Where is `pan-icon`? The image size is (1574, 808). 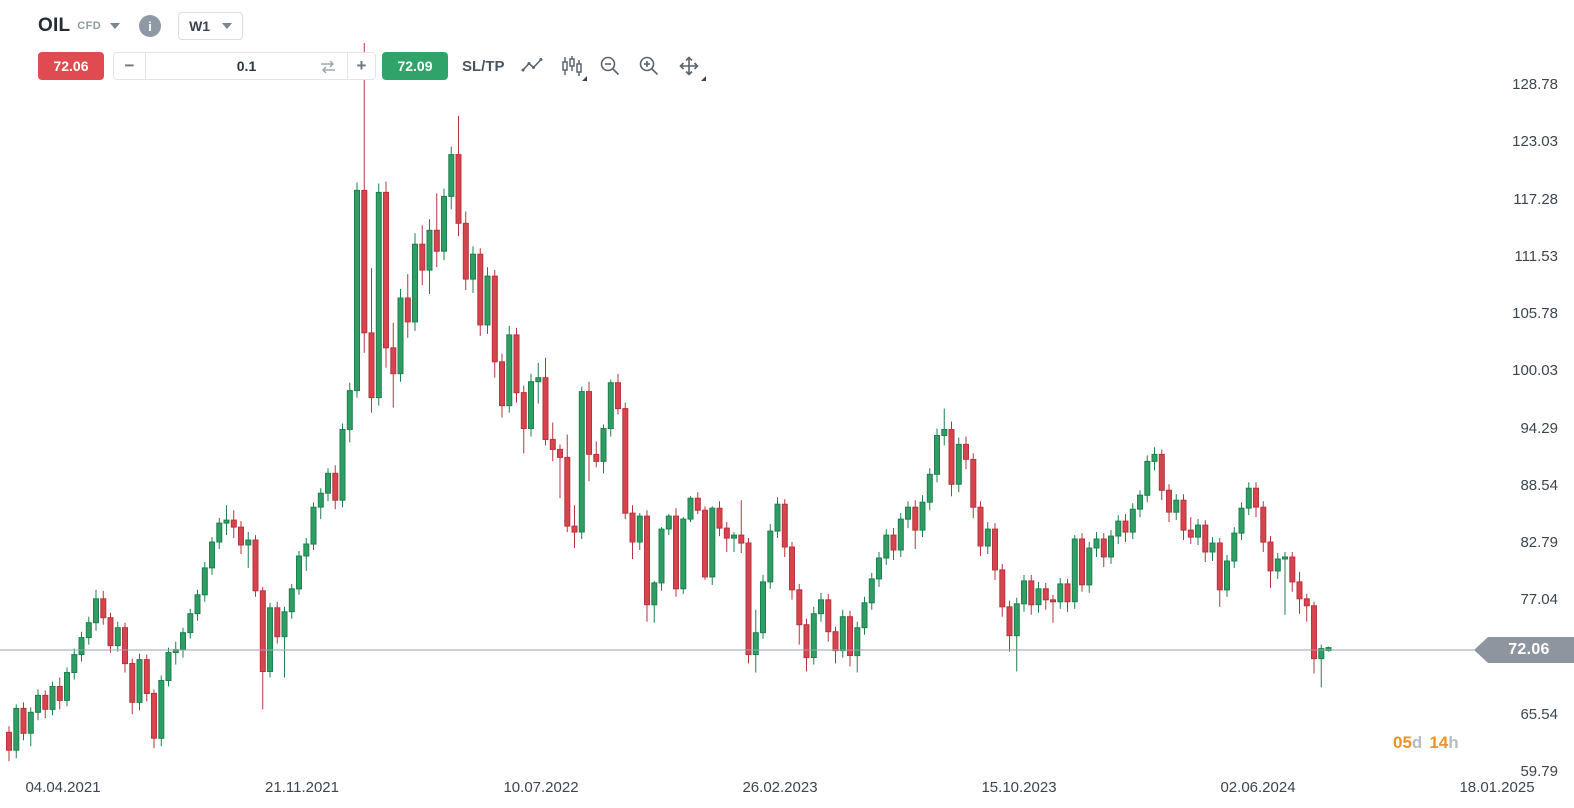 pan-icon is located at coordinates (691, 67).